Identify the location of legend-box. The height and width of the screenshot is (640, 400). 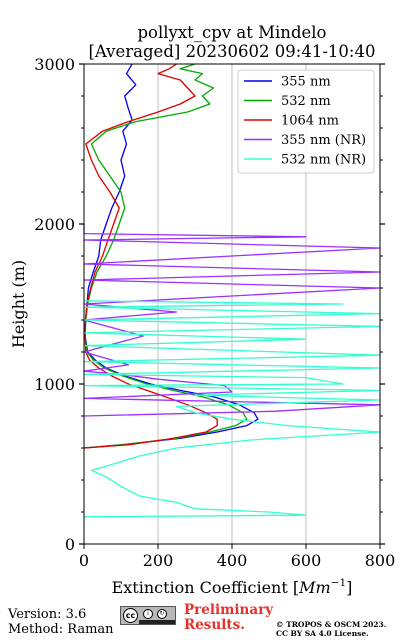
(306, 121).